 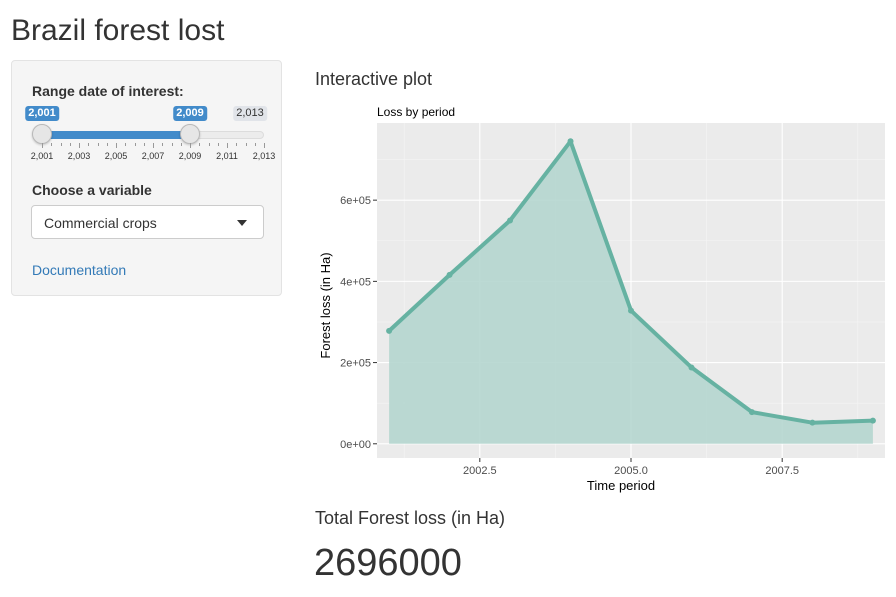 What do you see at coordinates (118, 30) in the screenshot?
I see `app-title: Brazil forest lost` at bounding box center [118, 30].